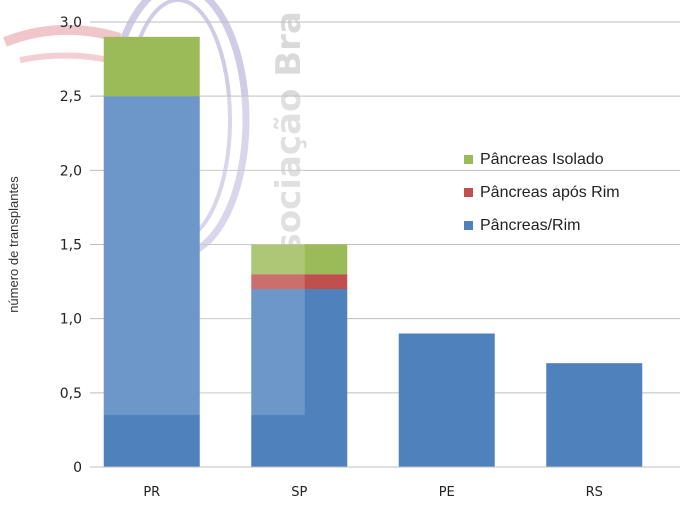 This screenshot has width=687, height=508. I want to click on legend-label: Pâncreas Isolado, so click(542, 159).